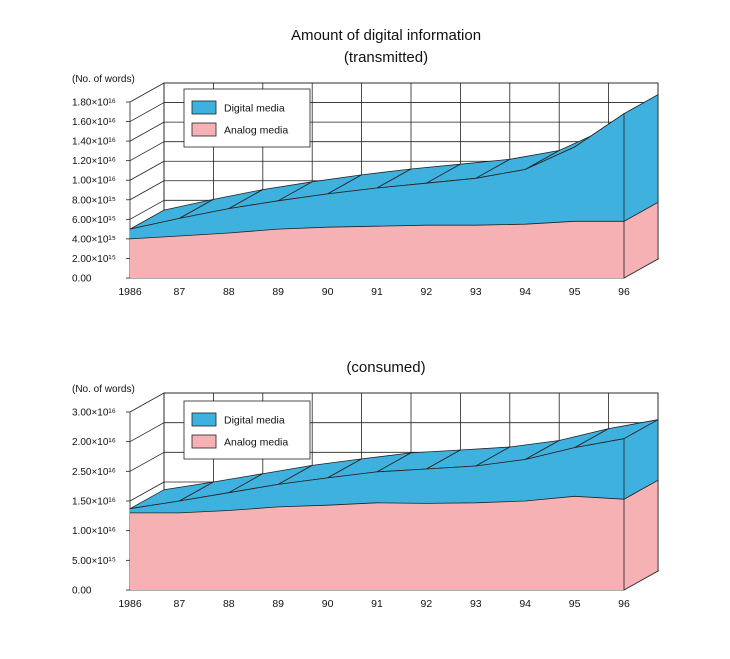 Image resolution: width=730 pixels, height=659 pixels. I want to click on y-tick-label: 1.40×10¹⁶, so click(94, 142).